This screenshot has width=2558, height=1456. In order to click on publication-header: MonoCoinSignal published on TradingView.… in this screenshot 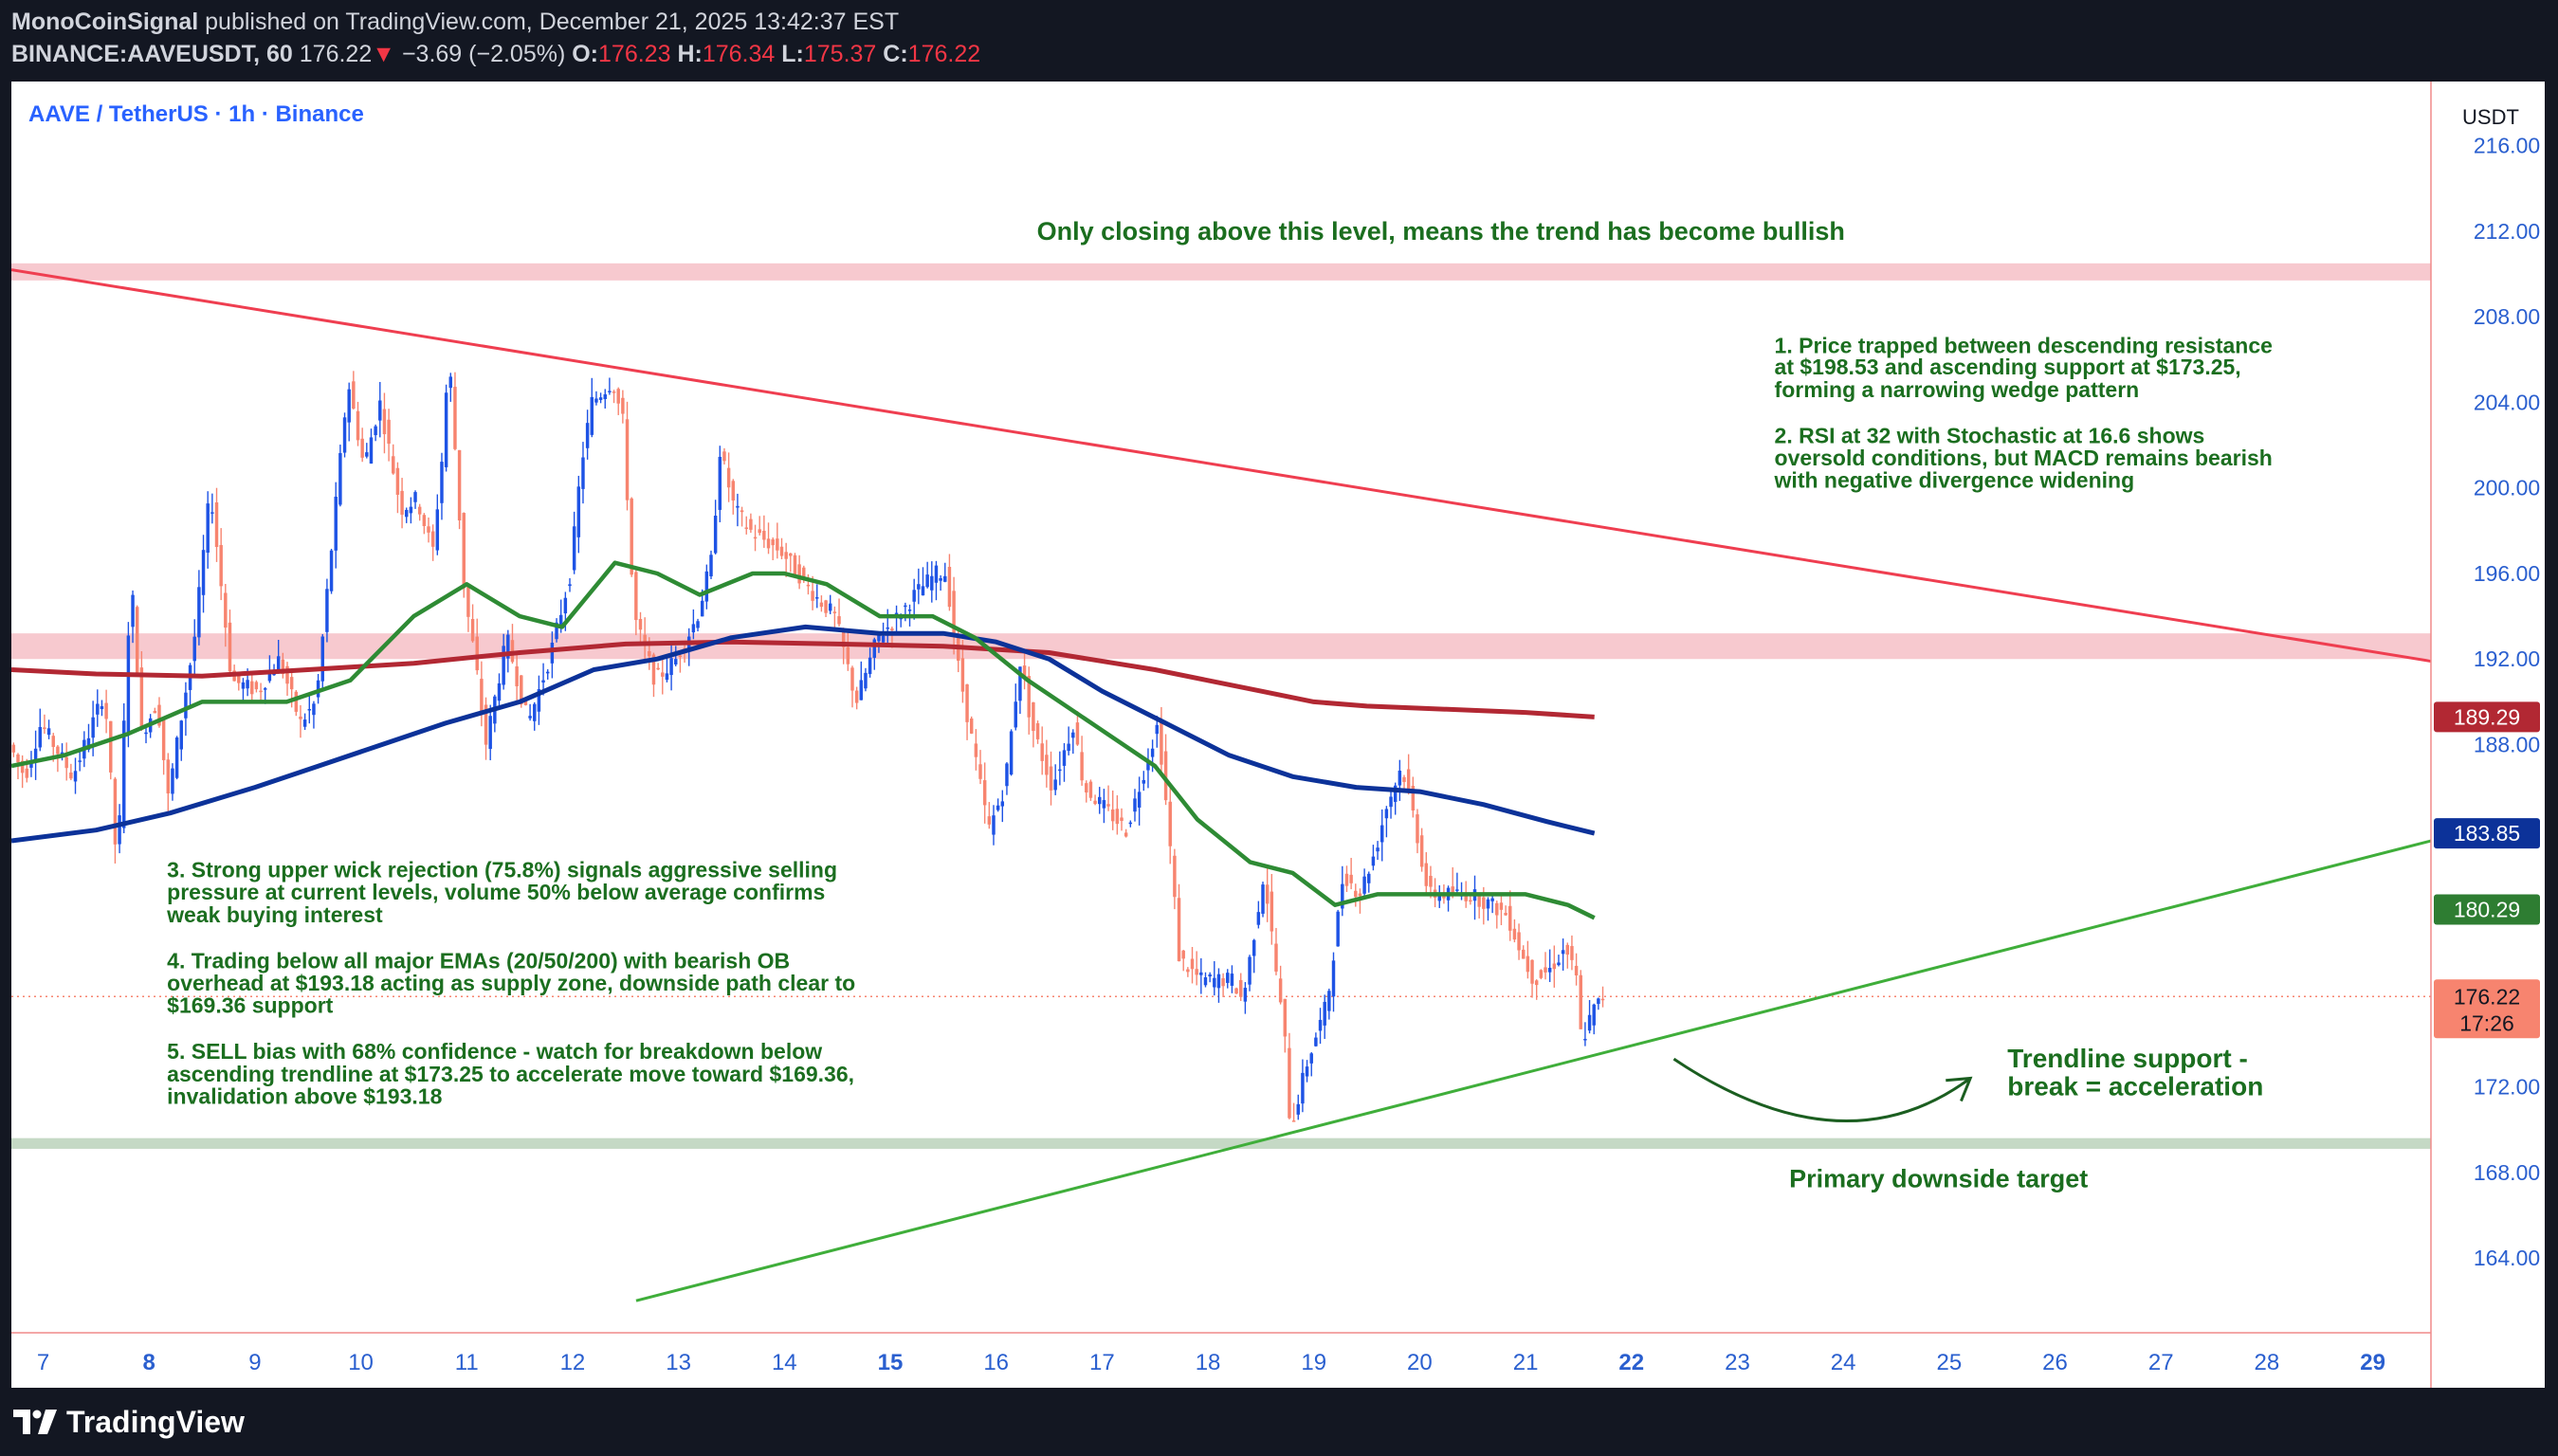, I will do `click(1279, 41)`.